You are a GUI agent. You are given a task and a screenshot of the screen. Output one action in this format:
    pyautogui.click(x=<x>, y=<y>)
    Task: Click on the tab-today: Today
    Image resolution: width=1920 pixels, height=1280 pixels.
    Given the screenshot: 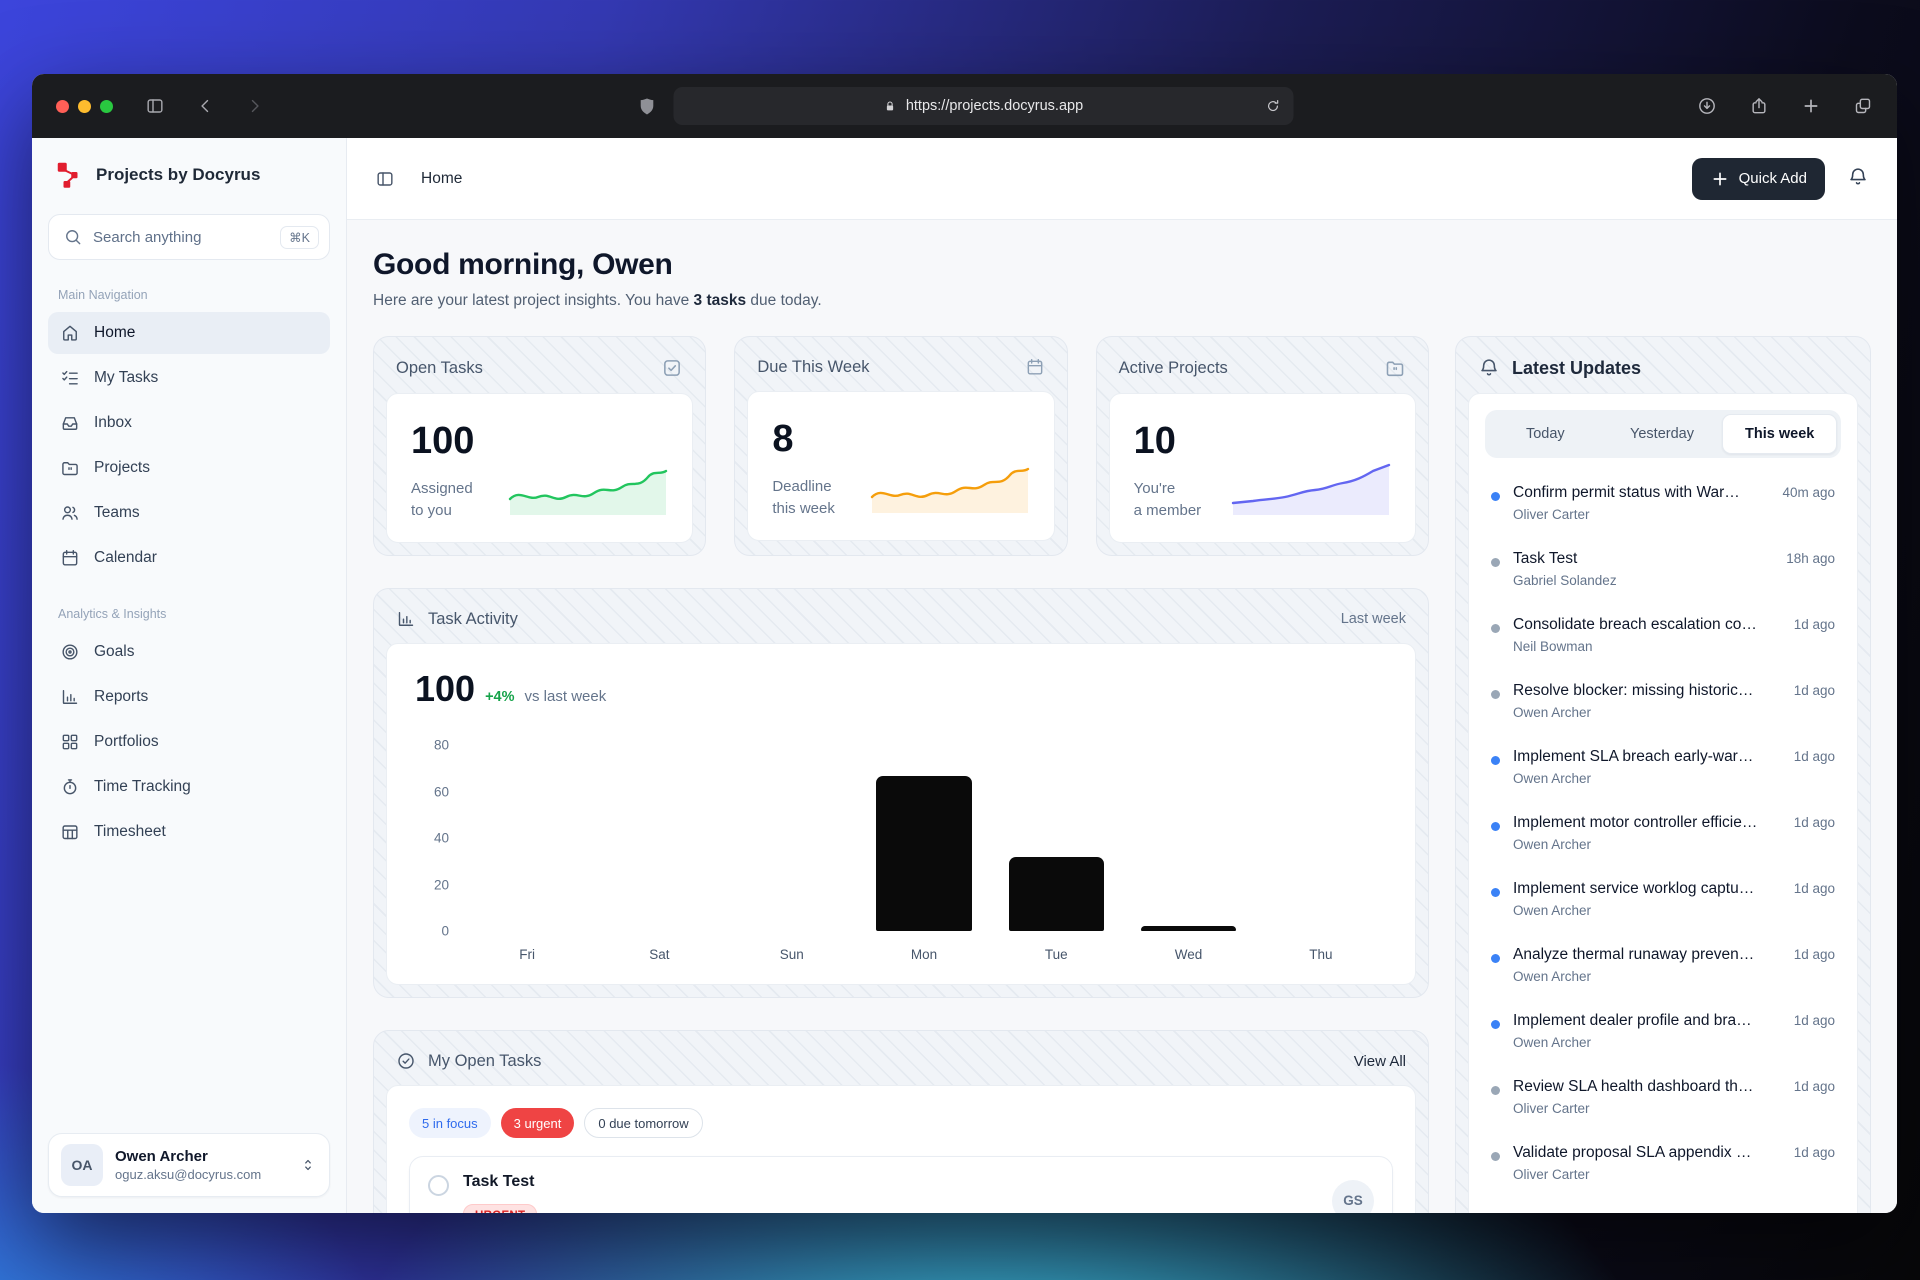 What is the action you would take?
    pyautogui.click(x=1545, y=434)
    